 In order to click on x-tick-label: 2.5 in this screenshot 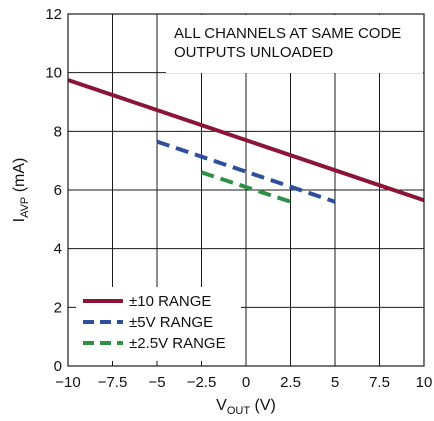, I will do `click(290, 382)`.